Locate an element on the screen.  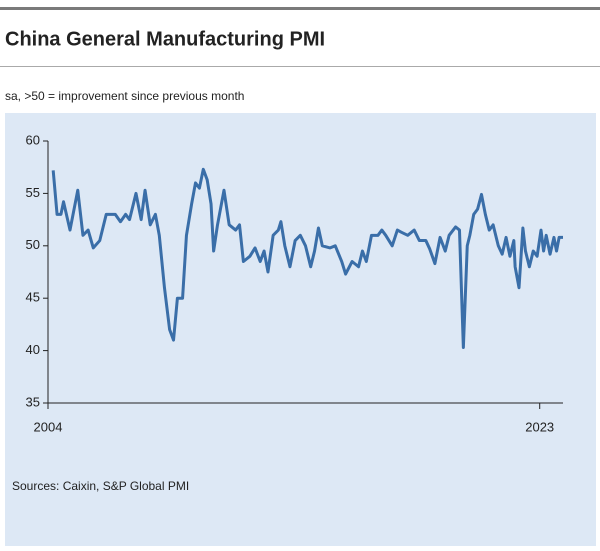
source: Sources: Caixin, S&P Global PMI is located at coordinates (100, 486).